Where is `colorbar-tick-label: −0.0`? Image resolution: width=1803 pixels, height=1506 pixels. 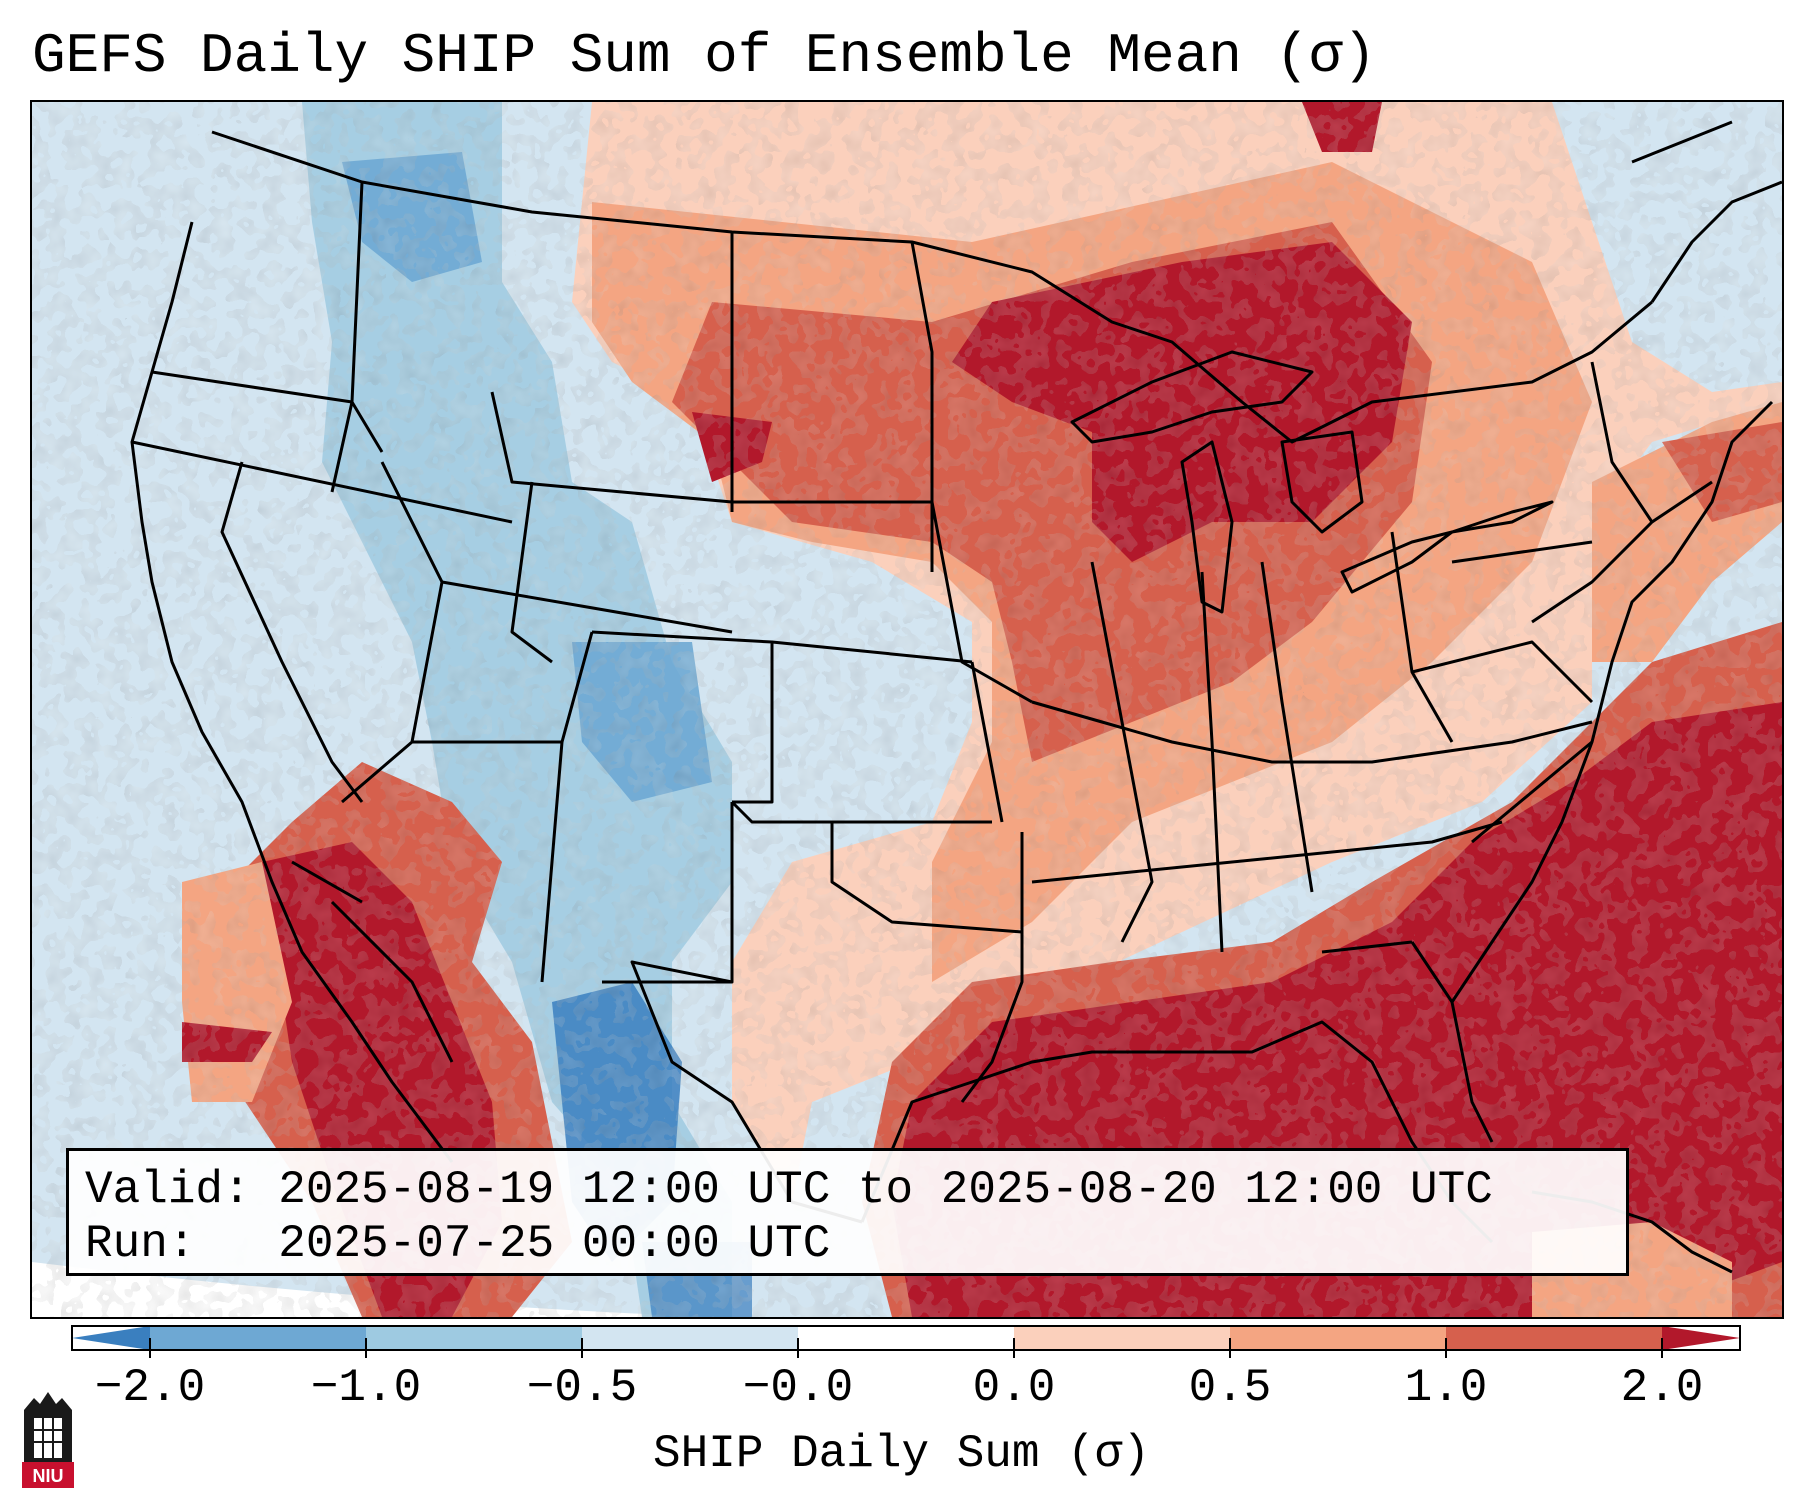 colorbar-tick-label: −0.0 is located at coordinates (798, 1388).